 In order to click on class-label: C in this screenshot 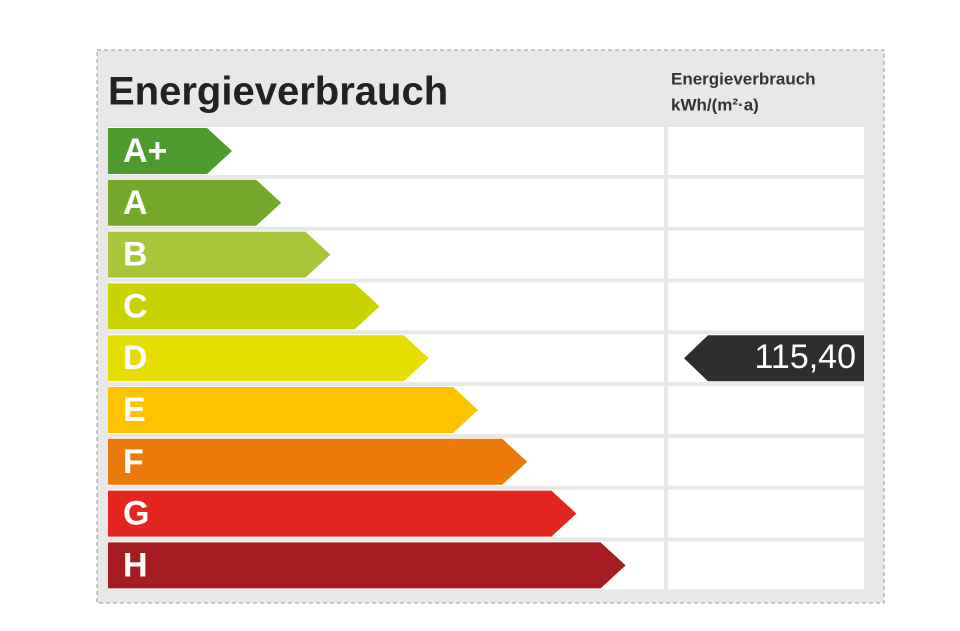, I will do `click(135, 306)`.